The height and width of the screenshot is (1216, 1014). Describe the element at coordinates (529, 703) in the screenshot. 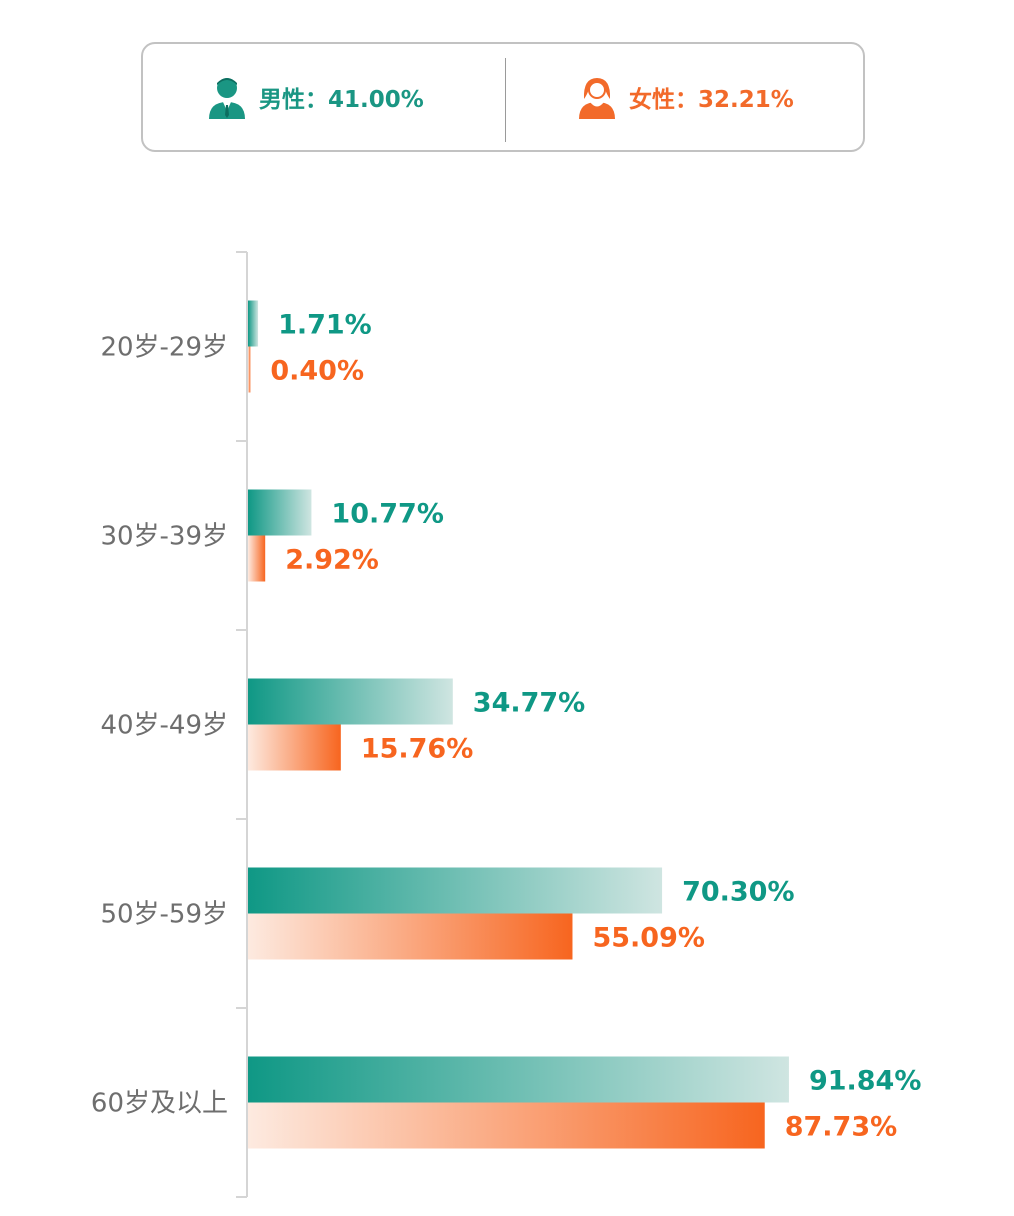

I see `data-label-male: 34.77%` at that location.